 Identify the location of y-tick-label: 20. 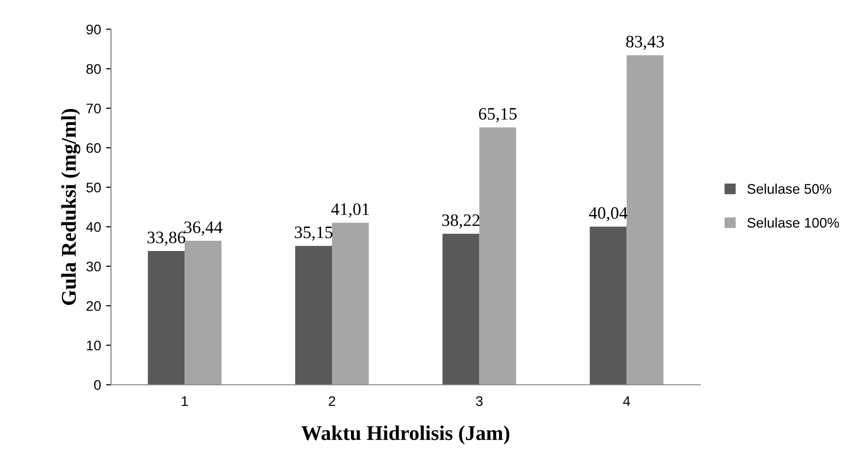
(93, 306).